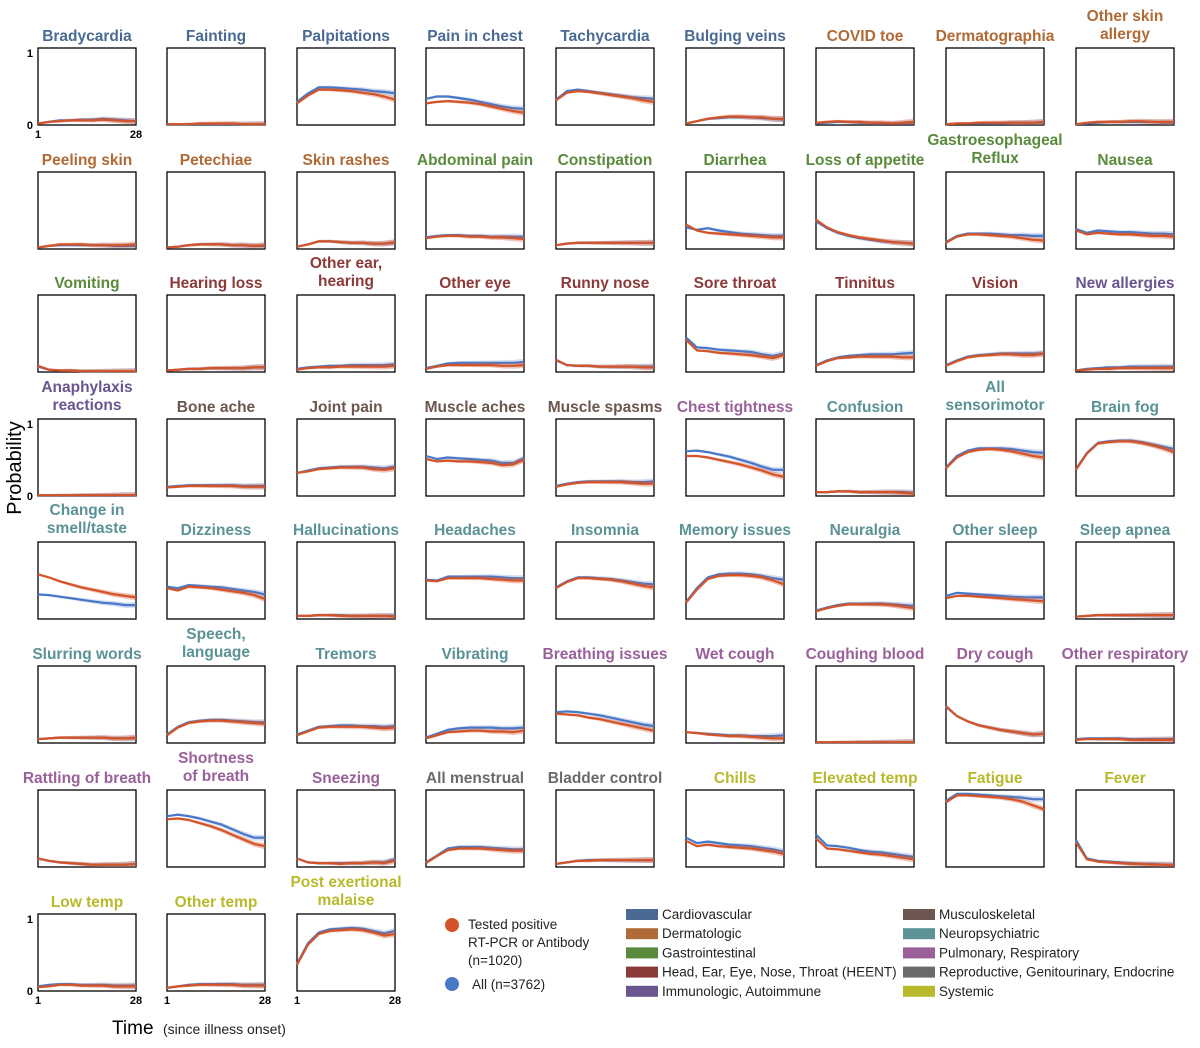 The width and height of the screenshot is (1200, 1048). I want to click on panel-elevated-temp: Elevated temp, so click(865, 819).